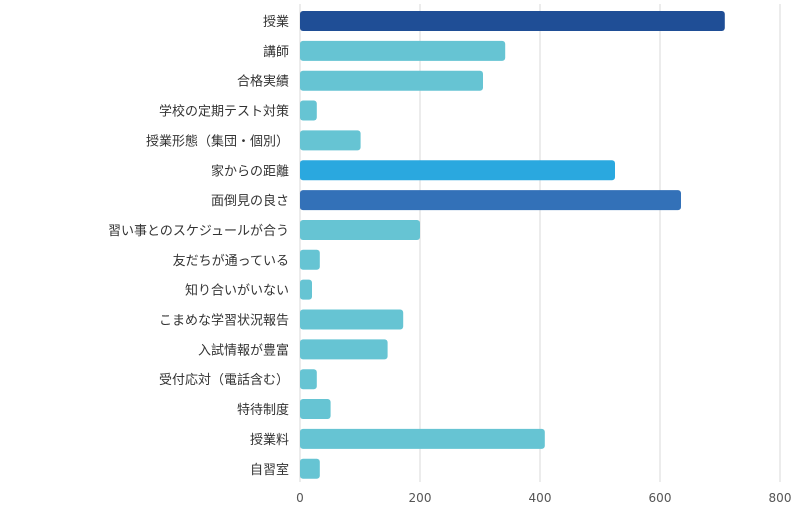 This screenshot has height=509, width=800. I want to click on x-tick-label: 200, so click(420, 498).